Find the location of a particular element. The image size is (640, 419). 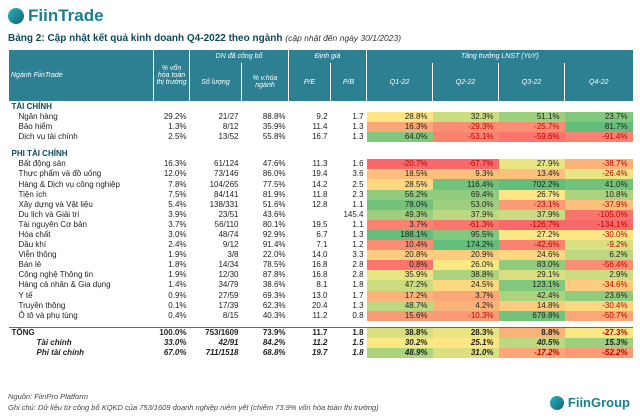

value-cell: 3.3 is located at coordinates (358, 255).